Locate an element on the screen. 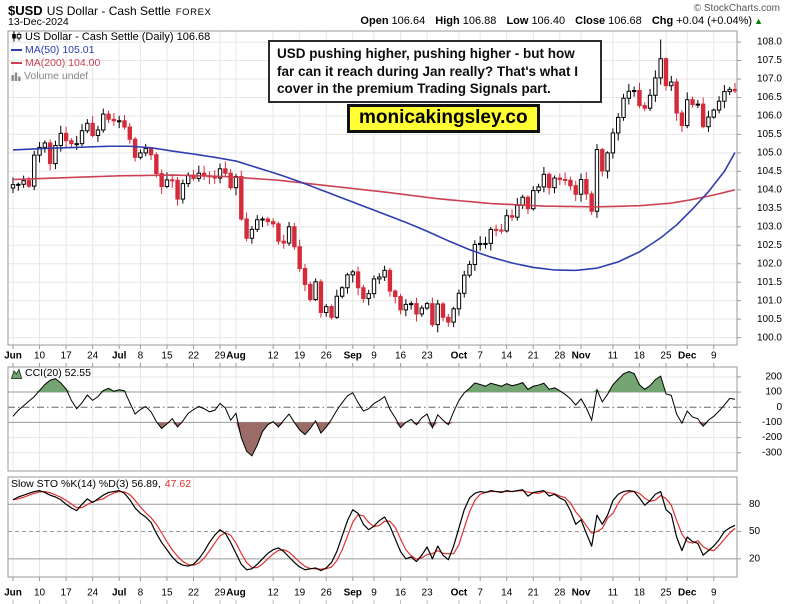 The image size is (787, 604). ma200-swatch is located at coordinates (16, 62).